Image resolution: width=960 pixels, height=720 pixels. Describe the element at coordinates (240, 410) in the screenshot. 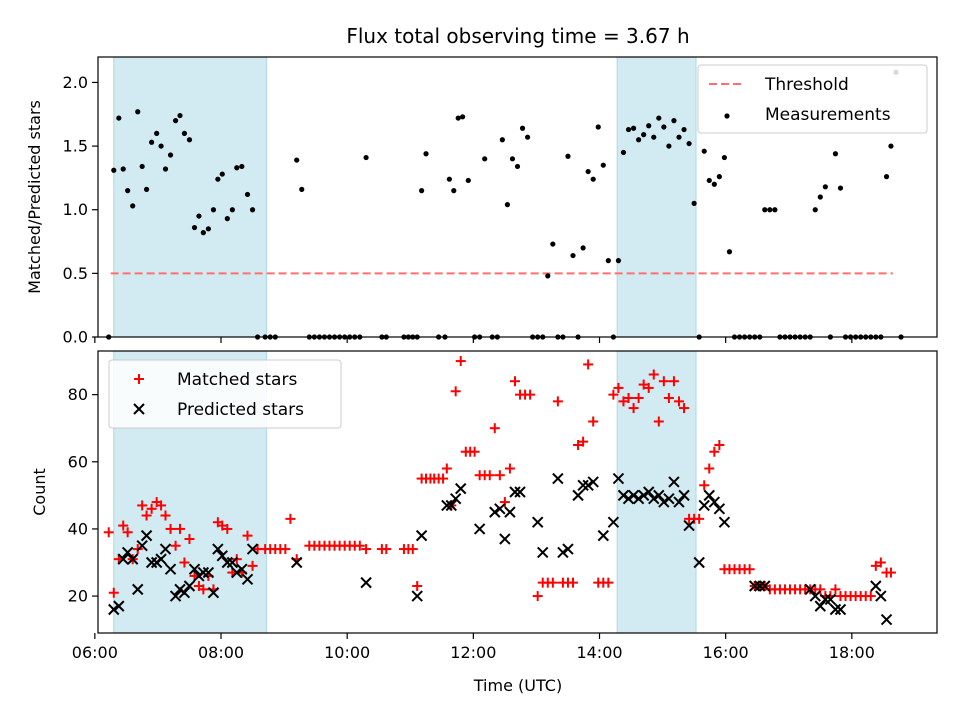

I see `legend-predicted-label: Predicted stars` at that location.